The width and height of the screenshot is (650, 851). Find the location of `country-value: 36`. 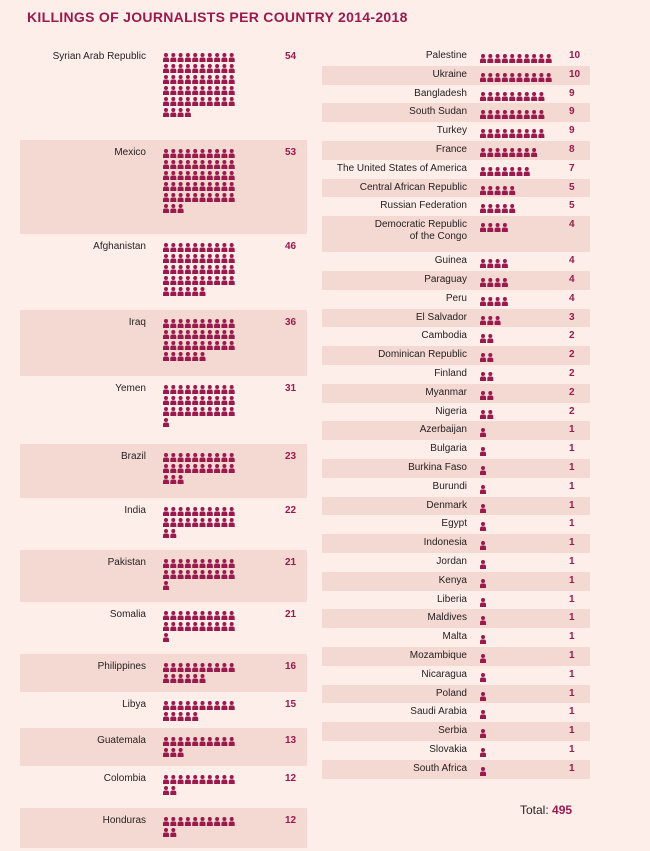

country-value: 36 is located at coordinates (291, 322).